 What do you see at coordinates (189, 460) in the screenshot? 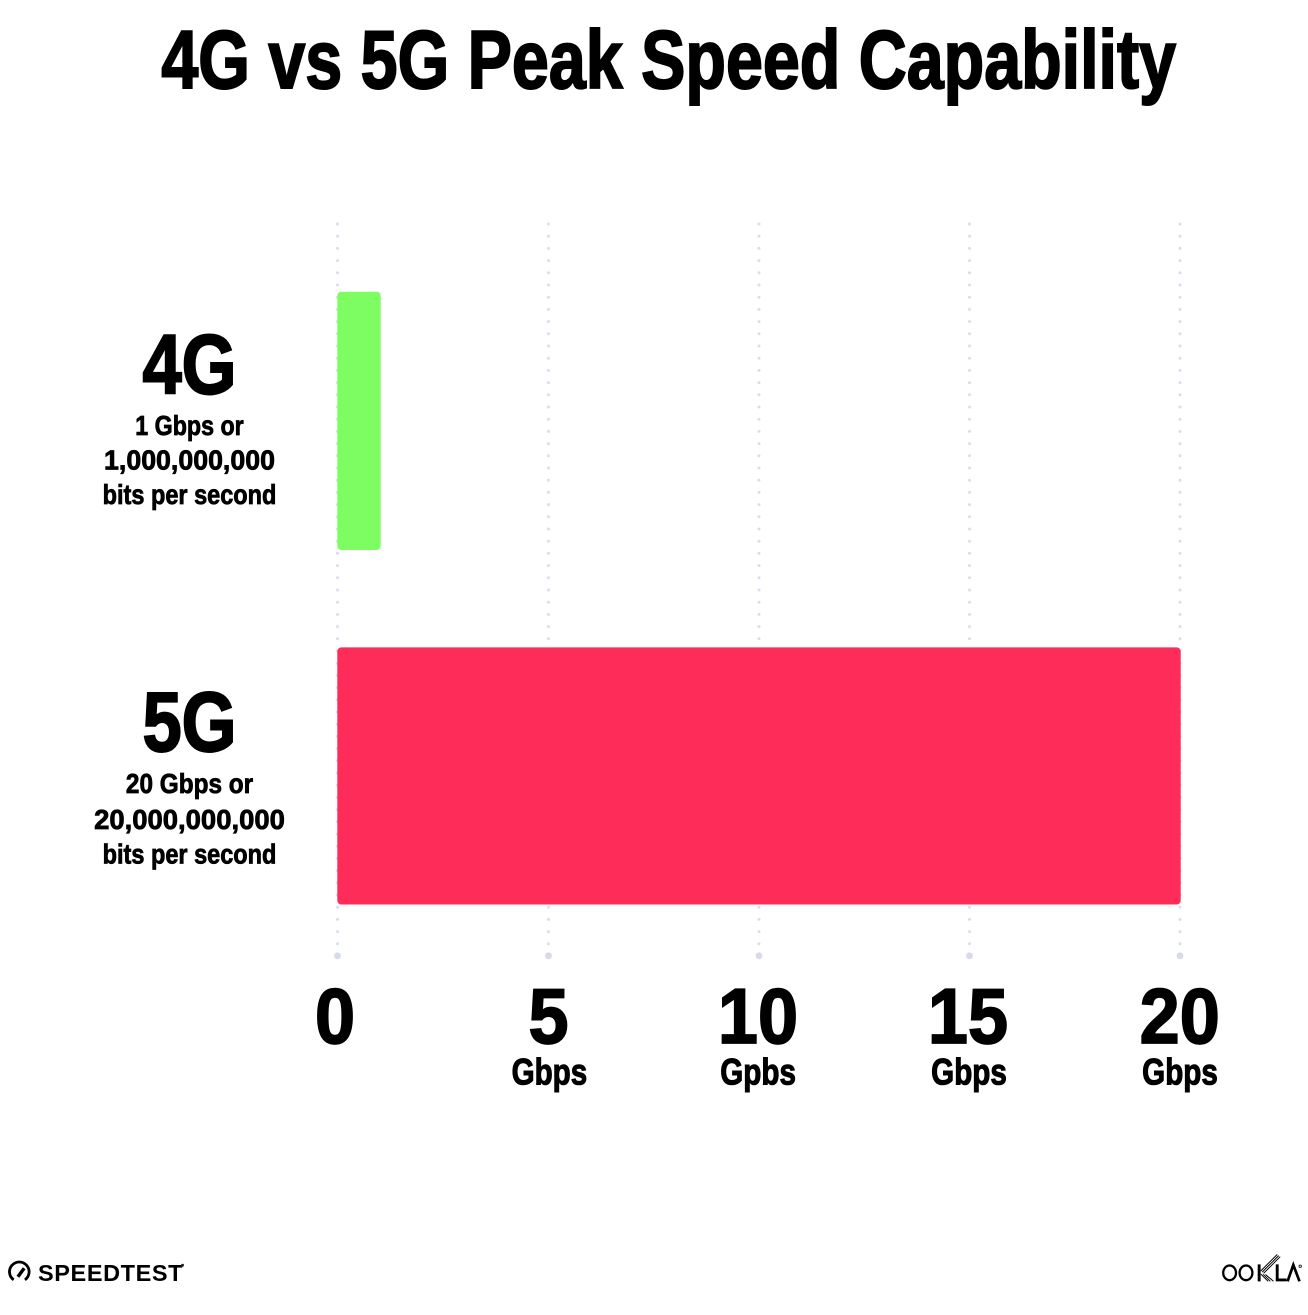
I see `svg-text: 1,000,000,000` at bounding box center [189, 460].